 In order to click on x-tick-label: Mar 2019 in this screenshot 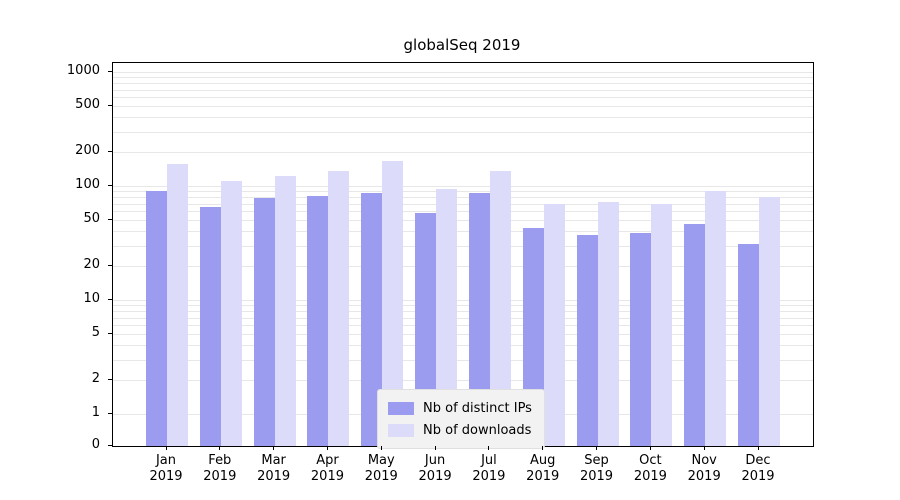, I will do `click(274, 469)`.